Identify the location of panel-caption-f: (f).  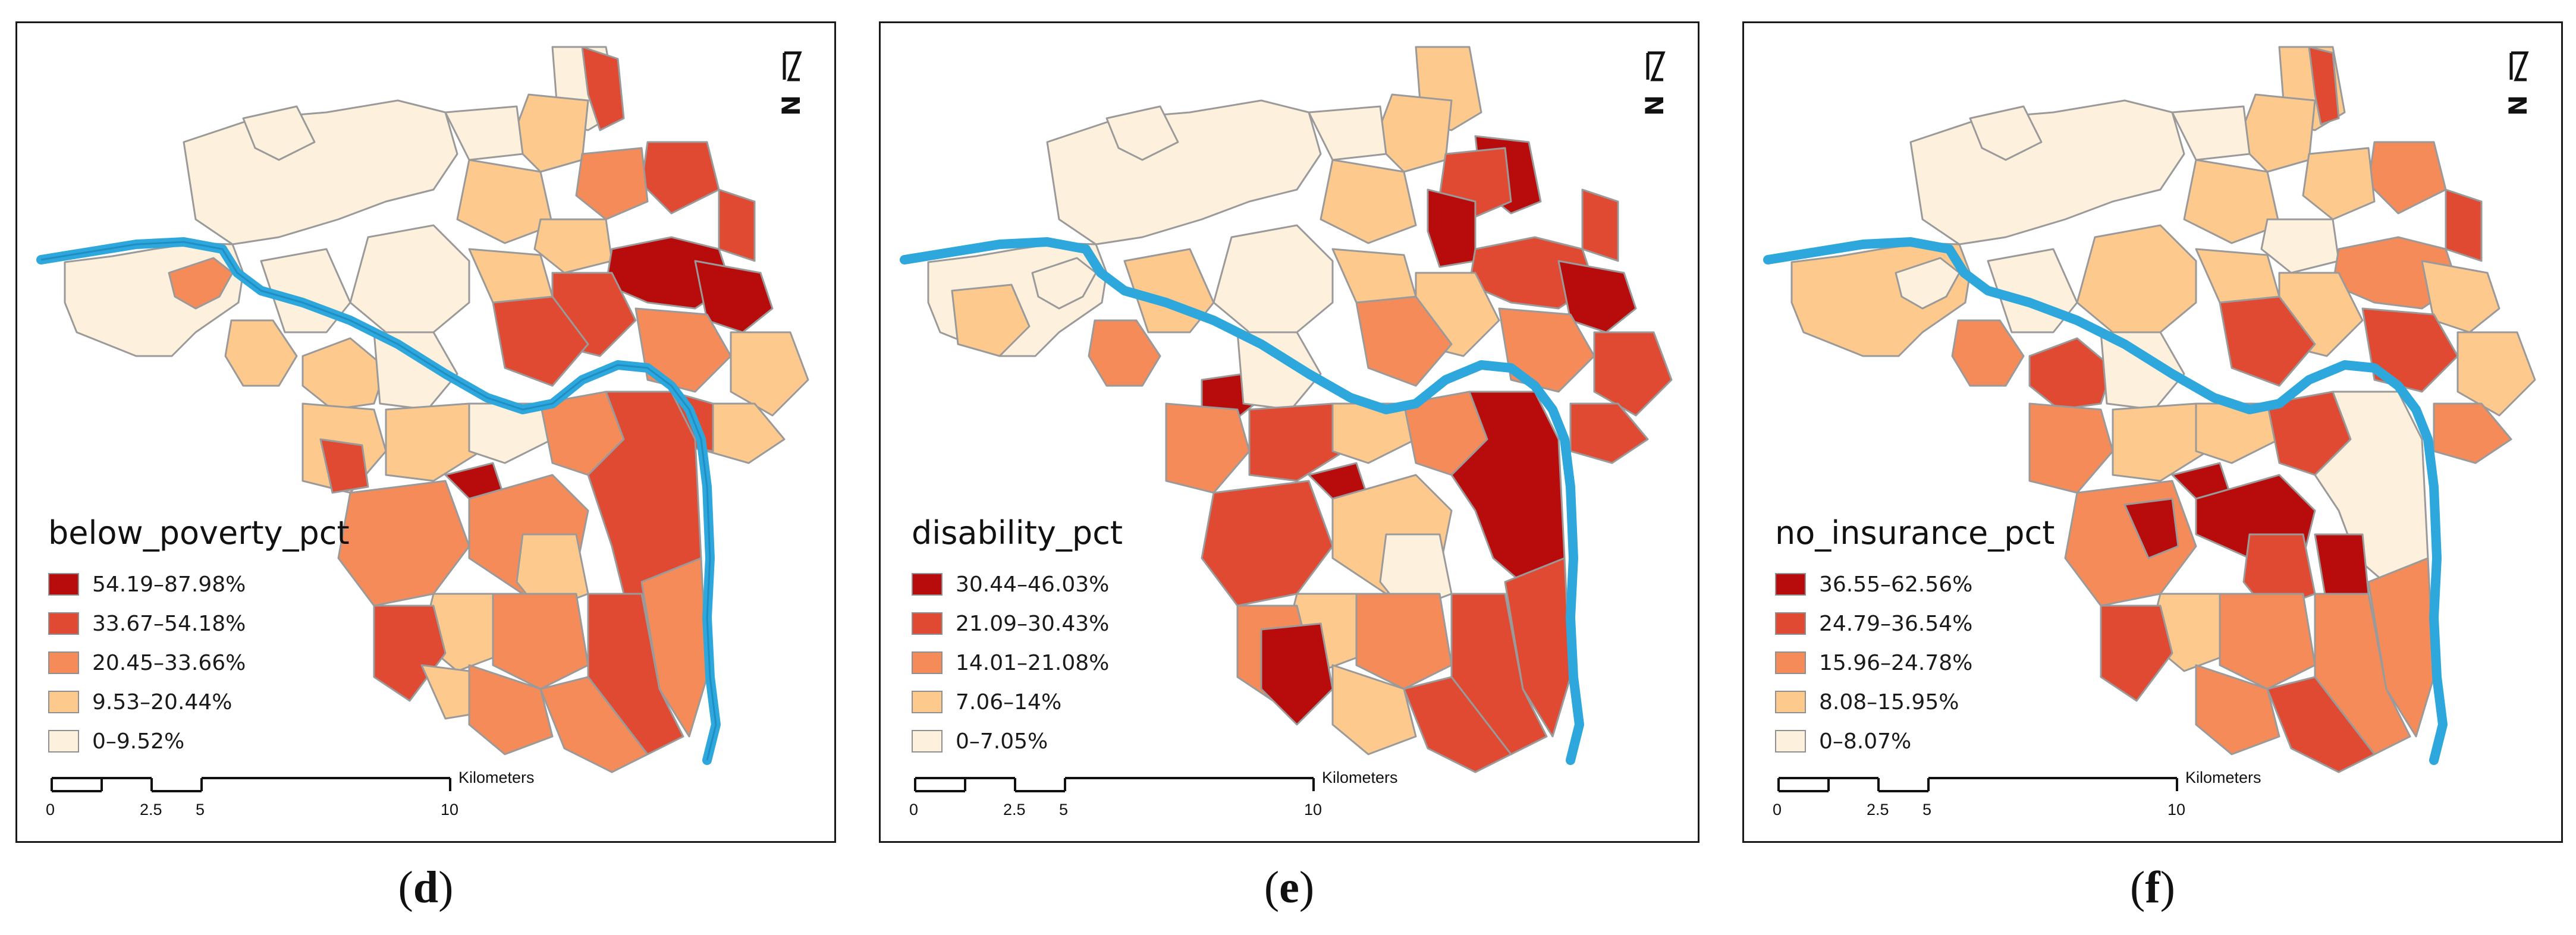
(2152, 888).